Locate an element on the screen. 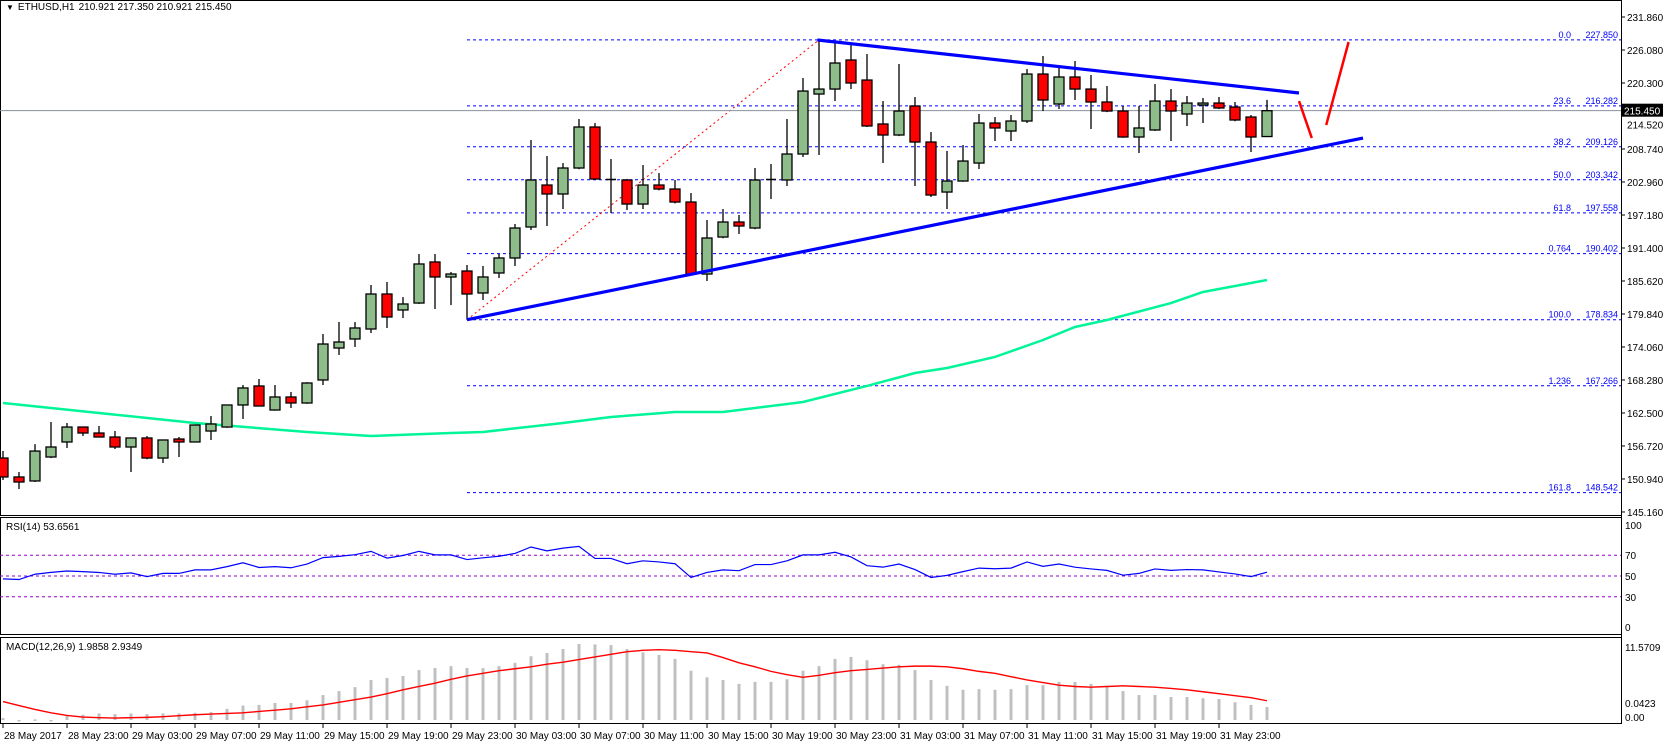 This screenshot has width=1663, height=746. macd-label: MACD(12,26,9) 1.9858 2.9349 is located at coordinates (74, 647).